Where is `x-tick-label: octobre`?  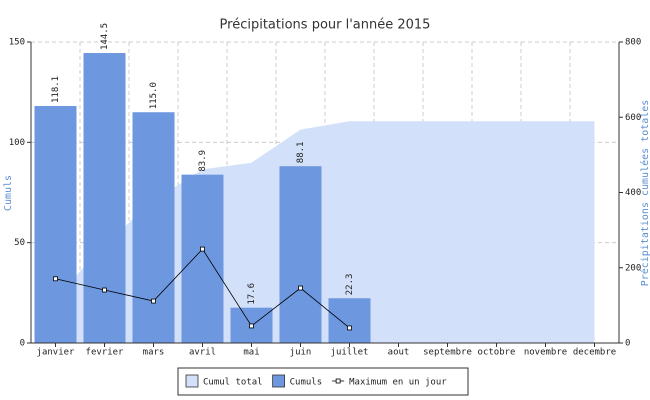
x-tick-label: octobre is located at coordinates (497, 353).